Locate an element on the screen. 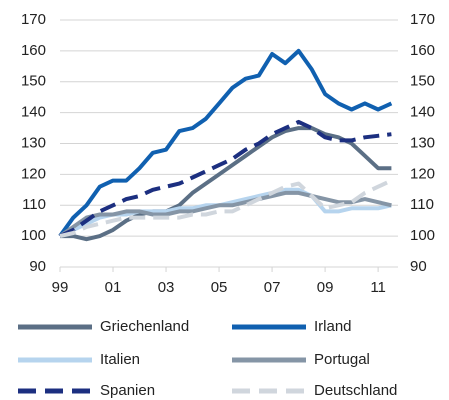 This screenshot has width=449, height=400. y2-tick-label: 130 is located at coordinates (422, 142).